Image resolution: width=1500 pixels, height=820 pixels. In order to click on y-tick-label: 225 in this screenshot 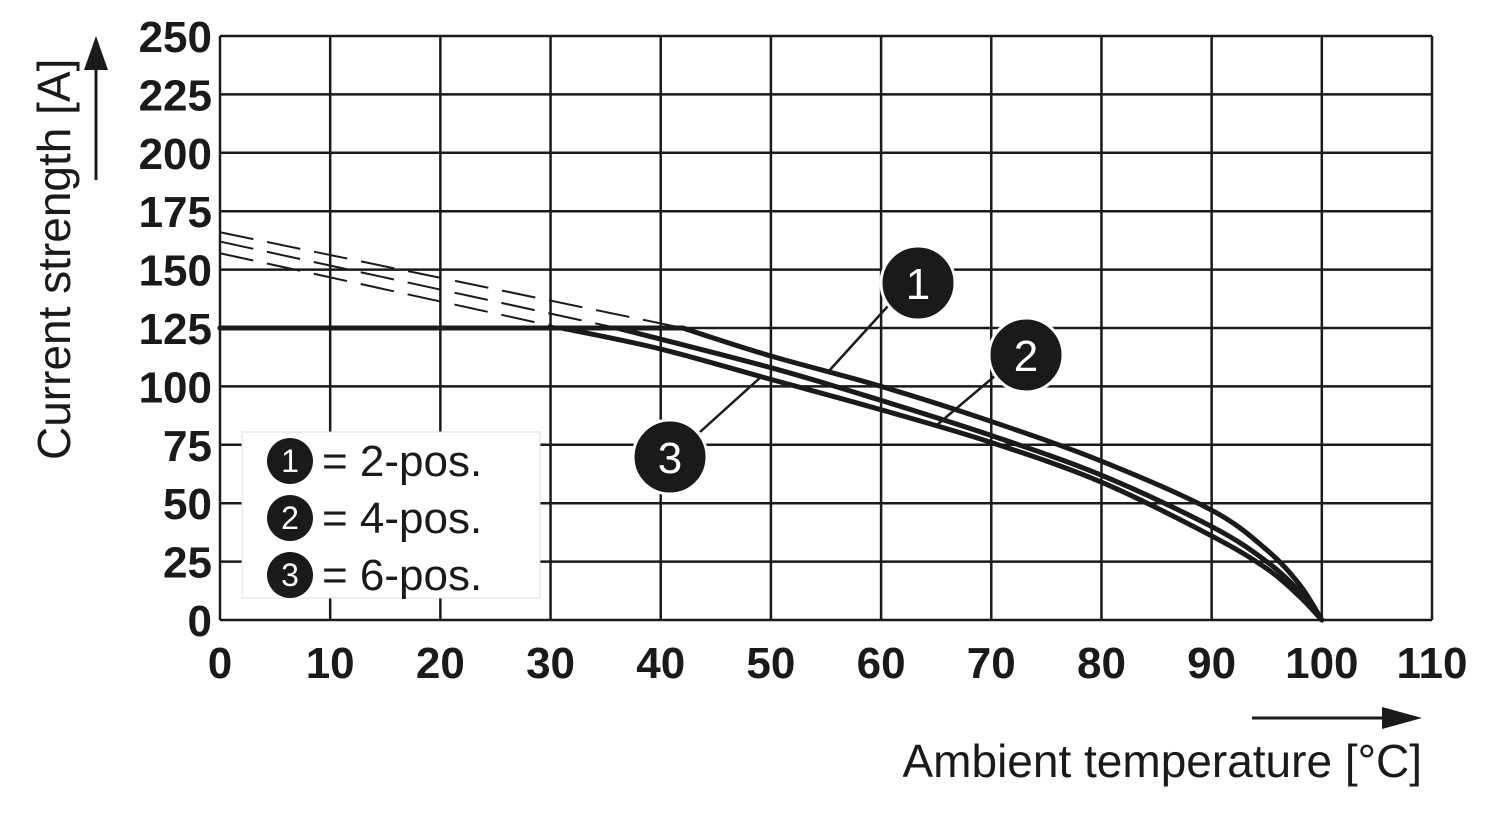, I will do `click(175, 95)`.